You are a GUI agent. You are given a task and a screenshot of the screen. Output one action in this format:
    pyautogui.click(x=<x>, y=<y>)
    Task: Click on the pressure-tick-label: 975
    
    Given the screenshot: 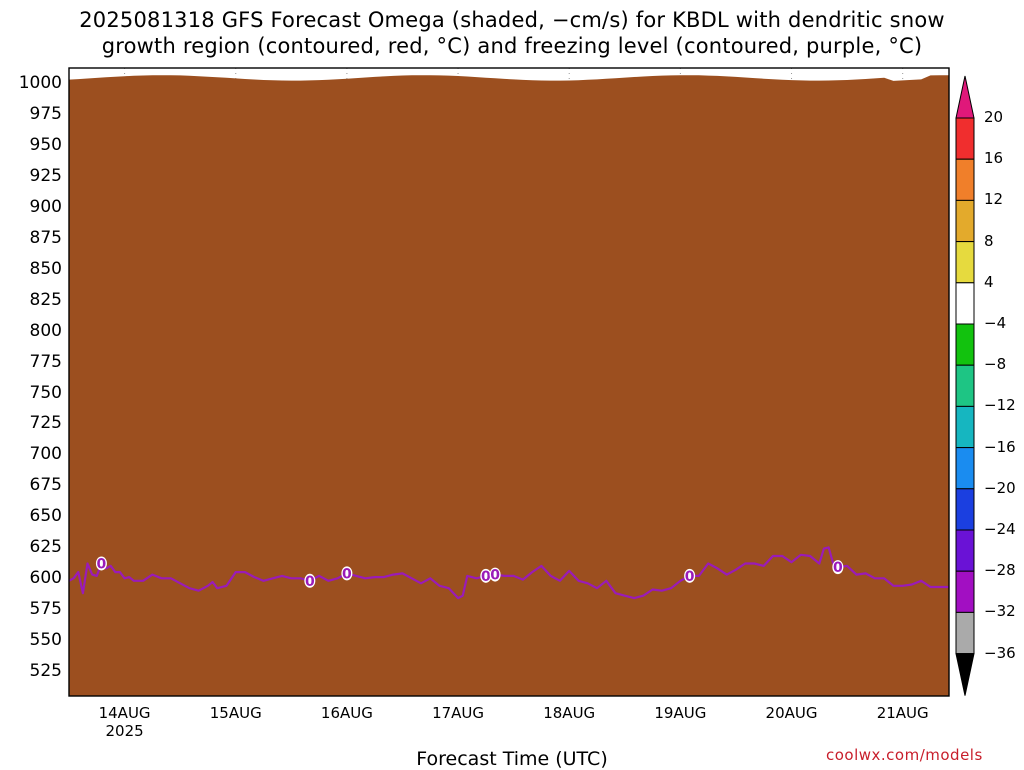 What is the action you would take?
    pyautogui.click(x=45, y=113)
    